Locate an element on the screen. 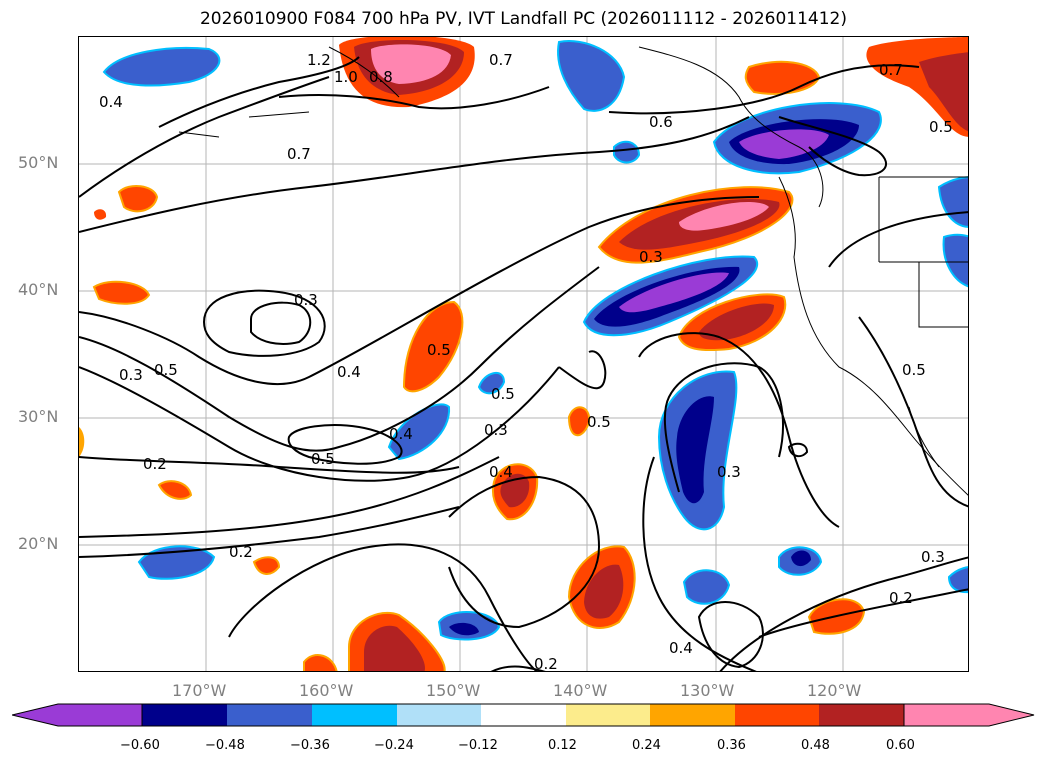 Image resolution: width=1047 pixels, height=765 pixels. lat-label: 30°N is located at coordinates (38, 416).